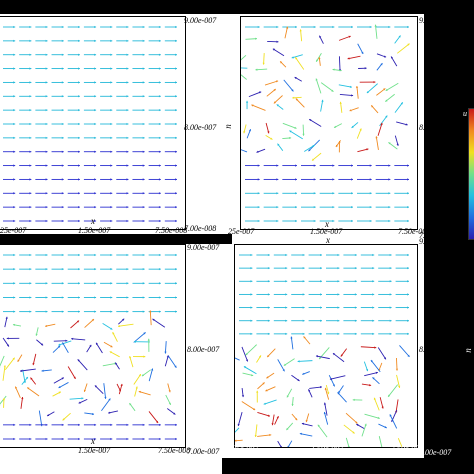 Image resolution: width=474 pixels, height=474 pixels. Describe the element at coordinates (237, 7) in the screenshot. I see `top-black-bar` at that location.